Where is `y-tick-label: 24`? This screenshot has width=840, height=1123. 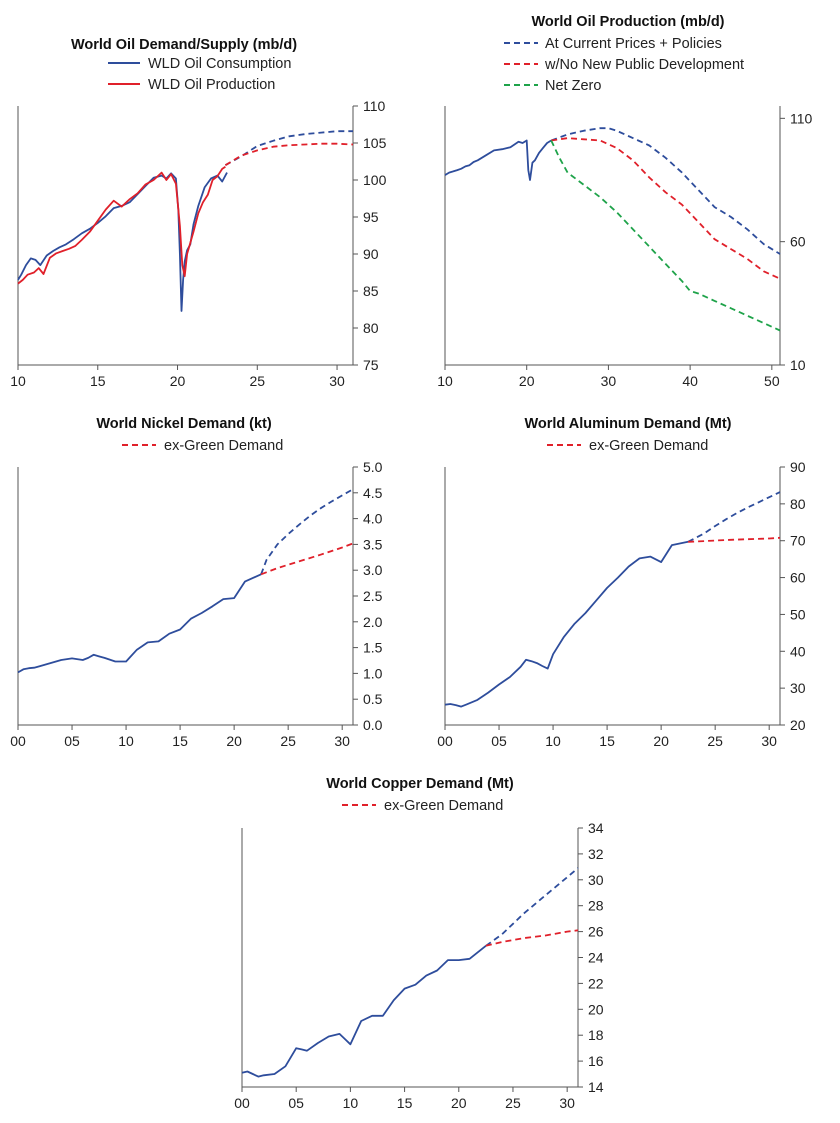 y-tick-label: 24 is located at coordinates (596, 958).